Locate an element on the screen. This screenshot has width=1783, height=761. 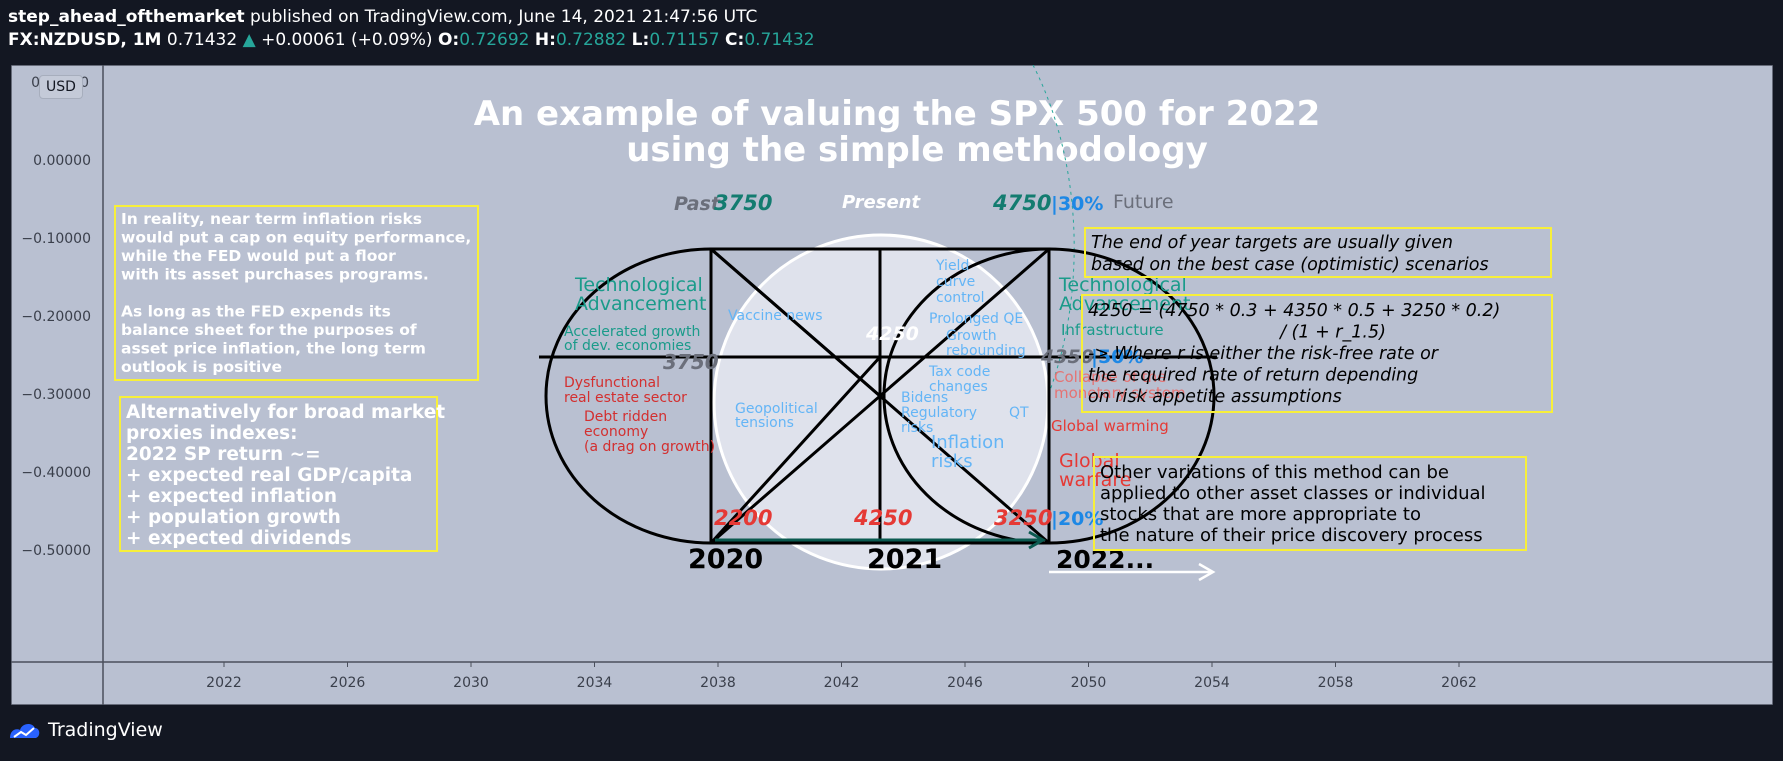
top-future-prob: |30% is located at coordinates (1077, 204).